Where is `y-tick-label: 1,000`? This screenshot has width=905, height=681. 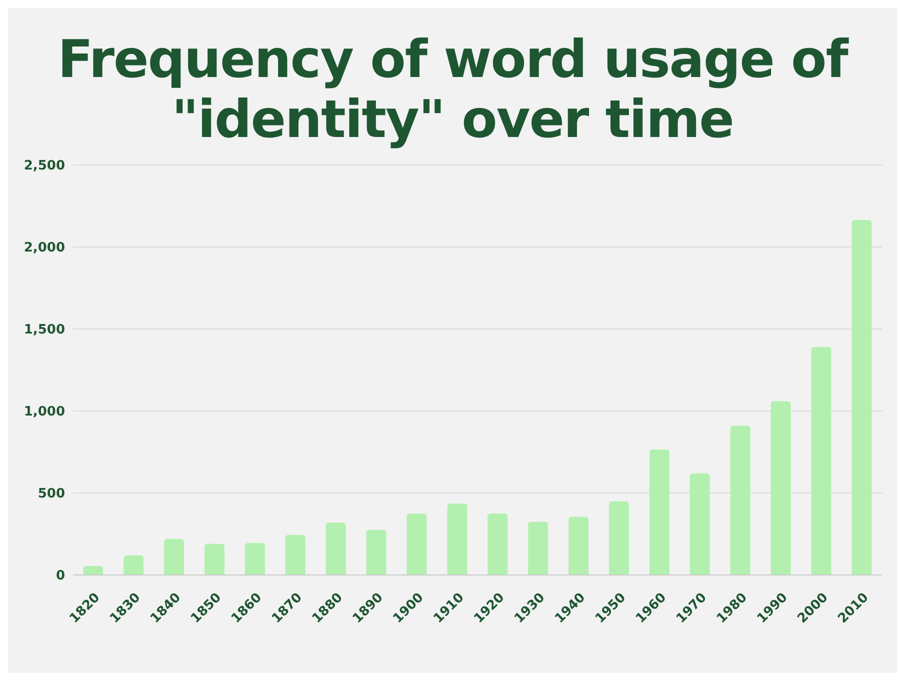 y-tick-label: 1,000 is located at coordinates (44, 412).